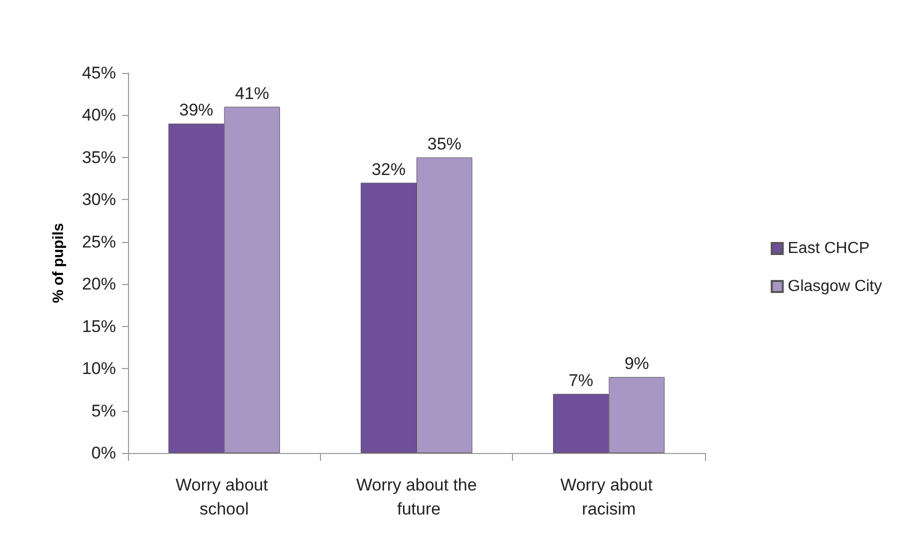  Describe the element at coordinates (103, 410) in the screenshot. I see `y-tick-label: 5%` at that location.